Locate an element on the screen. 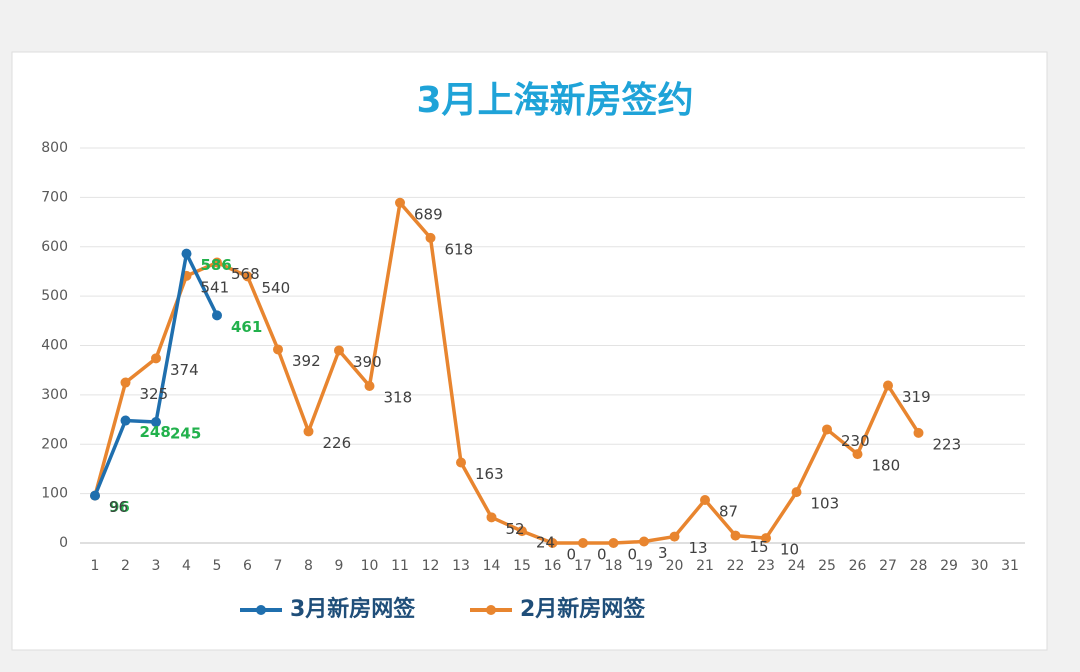 This screenshot has width=1080, height=672. data-label: 318 is located at coordinates (398, 397).